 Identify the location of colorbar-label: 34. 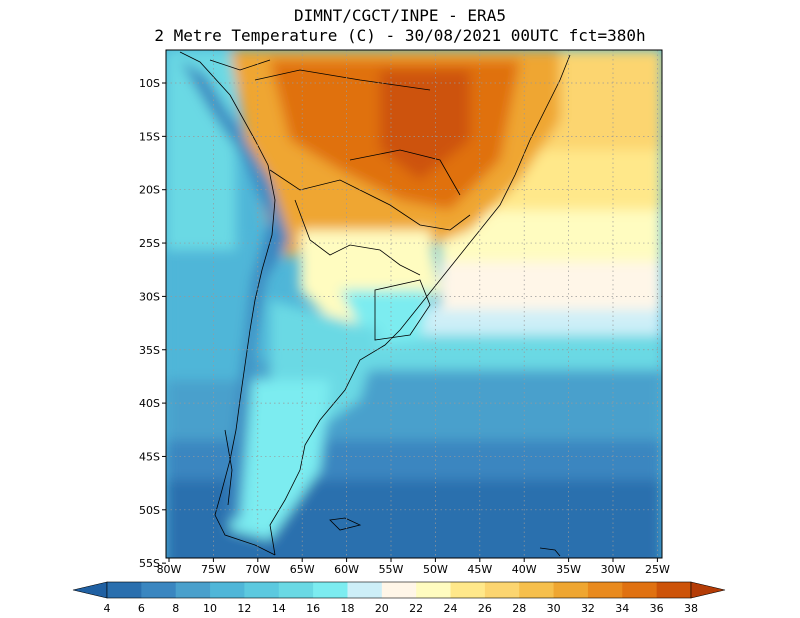
(622, 608).